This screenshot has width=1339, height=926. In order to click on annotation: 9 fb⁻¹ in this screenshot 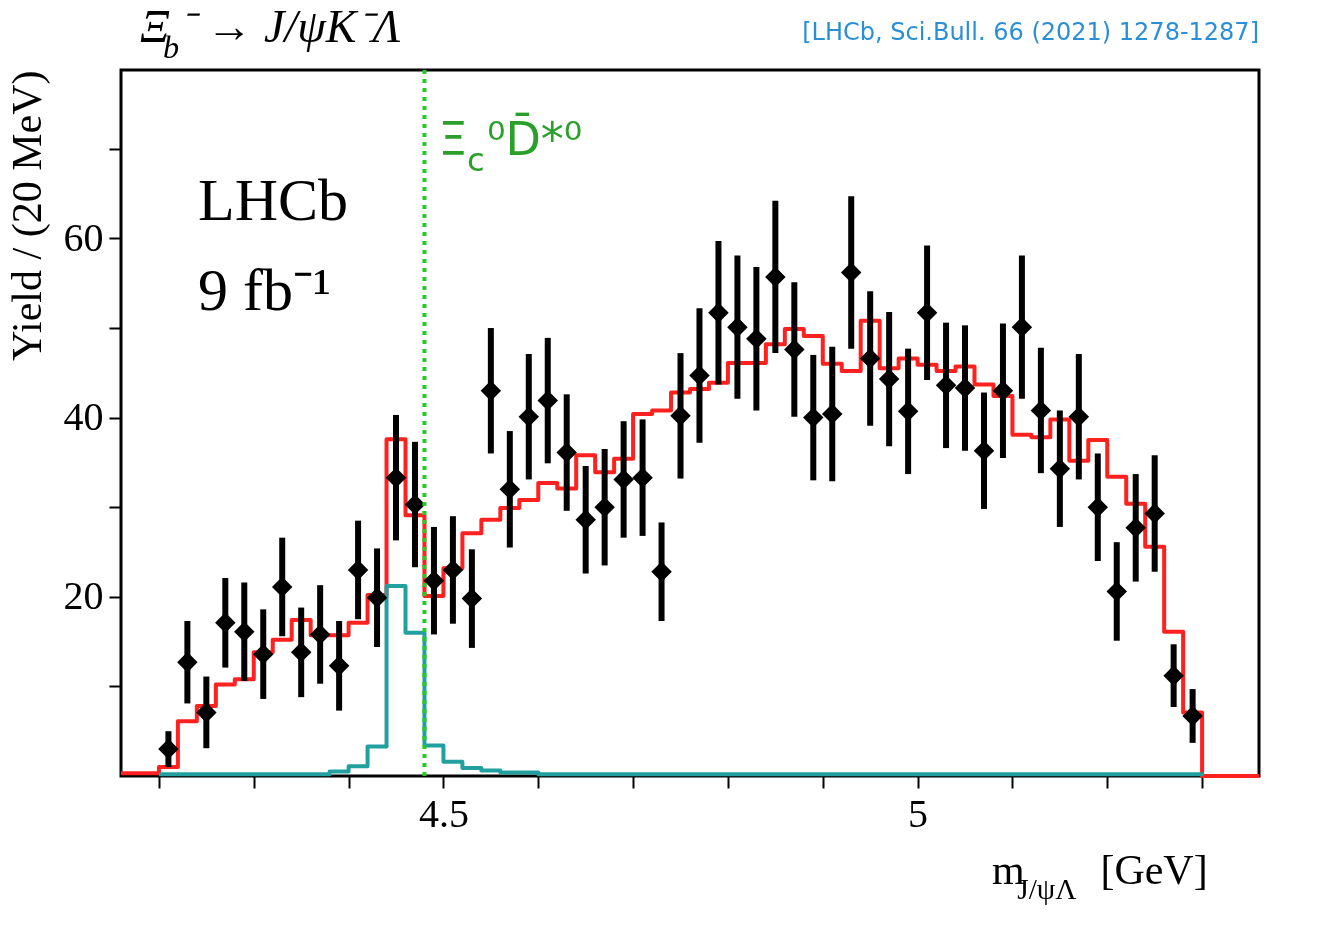, I will do `click(264, 290)`.